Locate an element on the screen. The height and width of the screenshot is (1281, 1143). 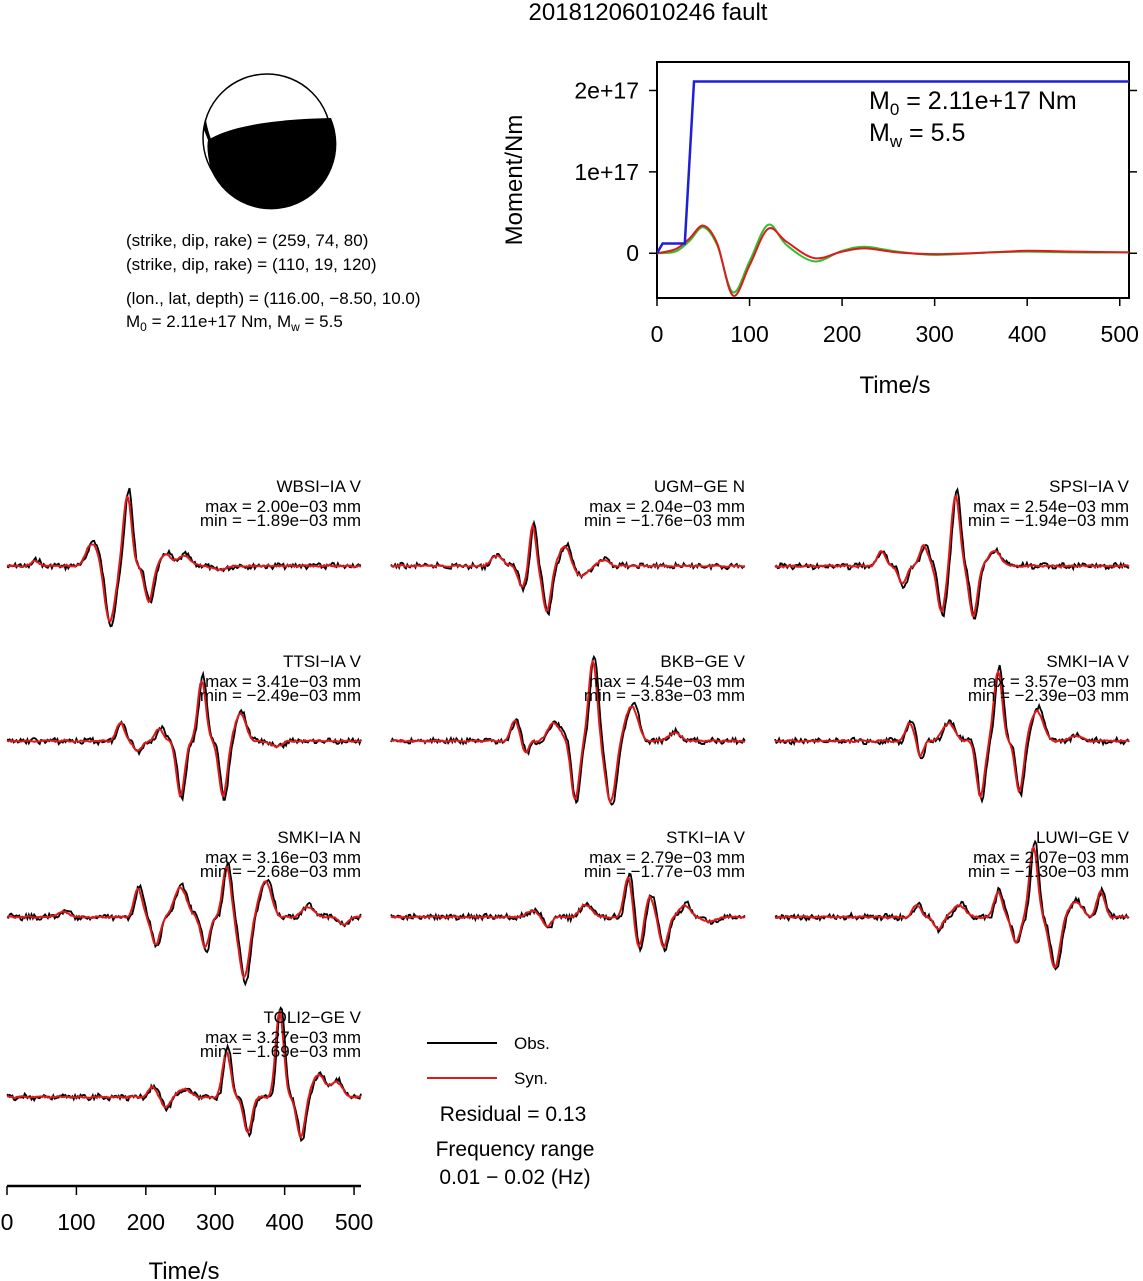
station-label: TOLI2−GE V is located at coordinates (313, 1017).